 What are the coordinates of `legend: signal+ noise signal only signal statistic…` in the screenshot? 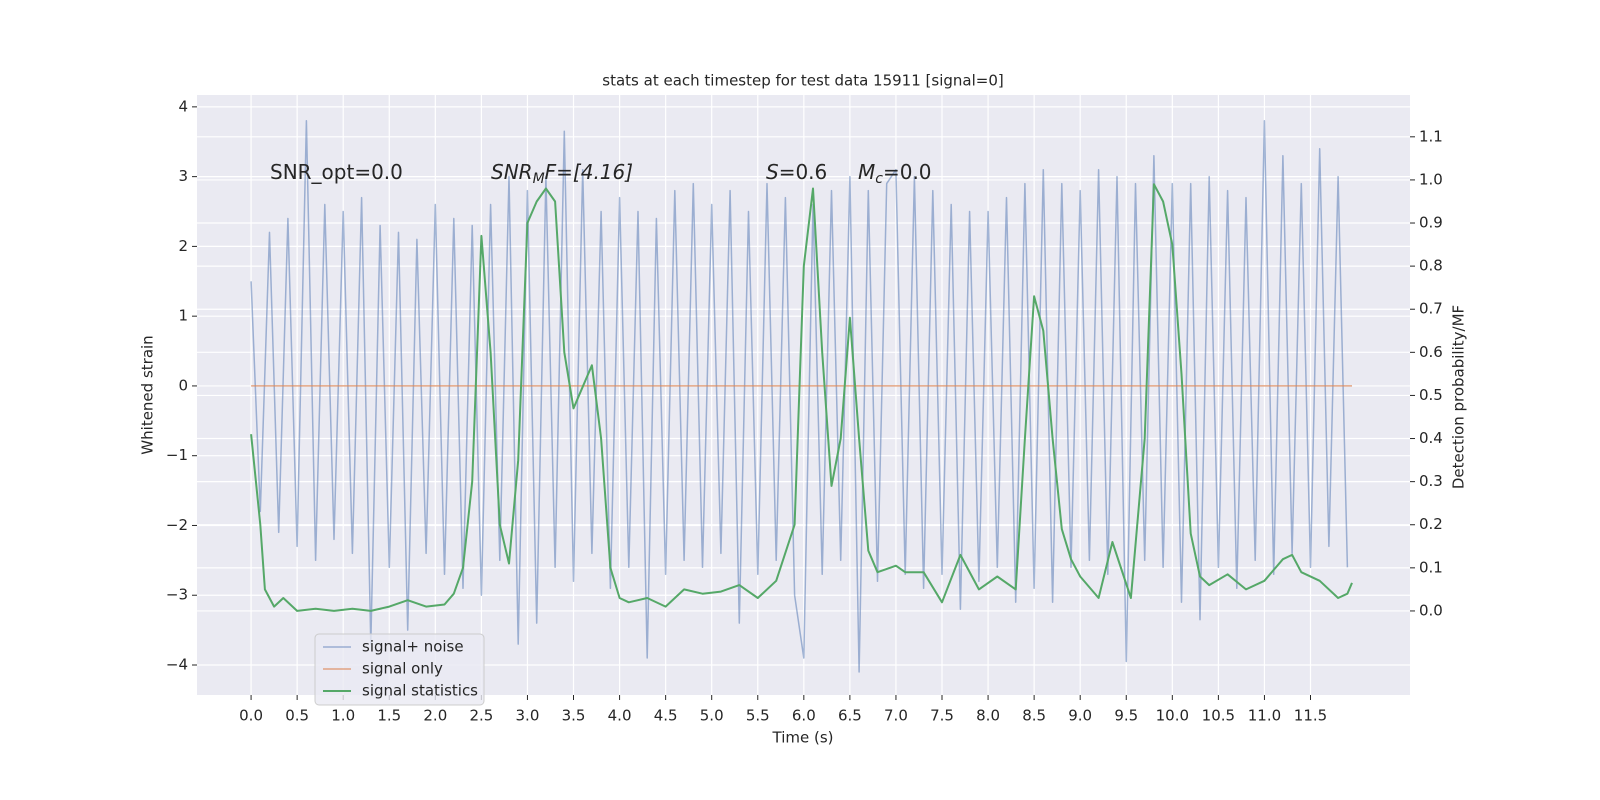 It's located at (399, 669).